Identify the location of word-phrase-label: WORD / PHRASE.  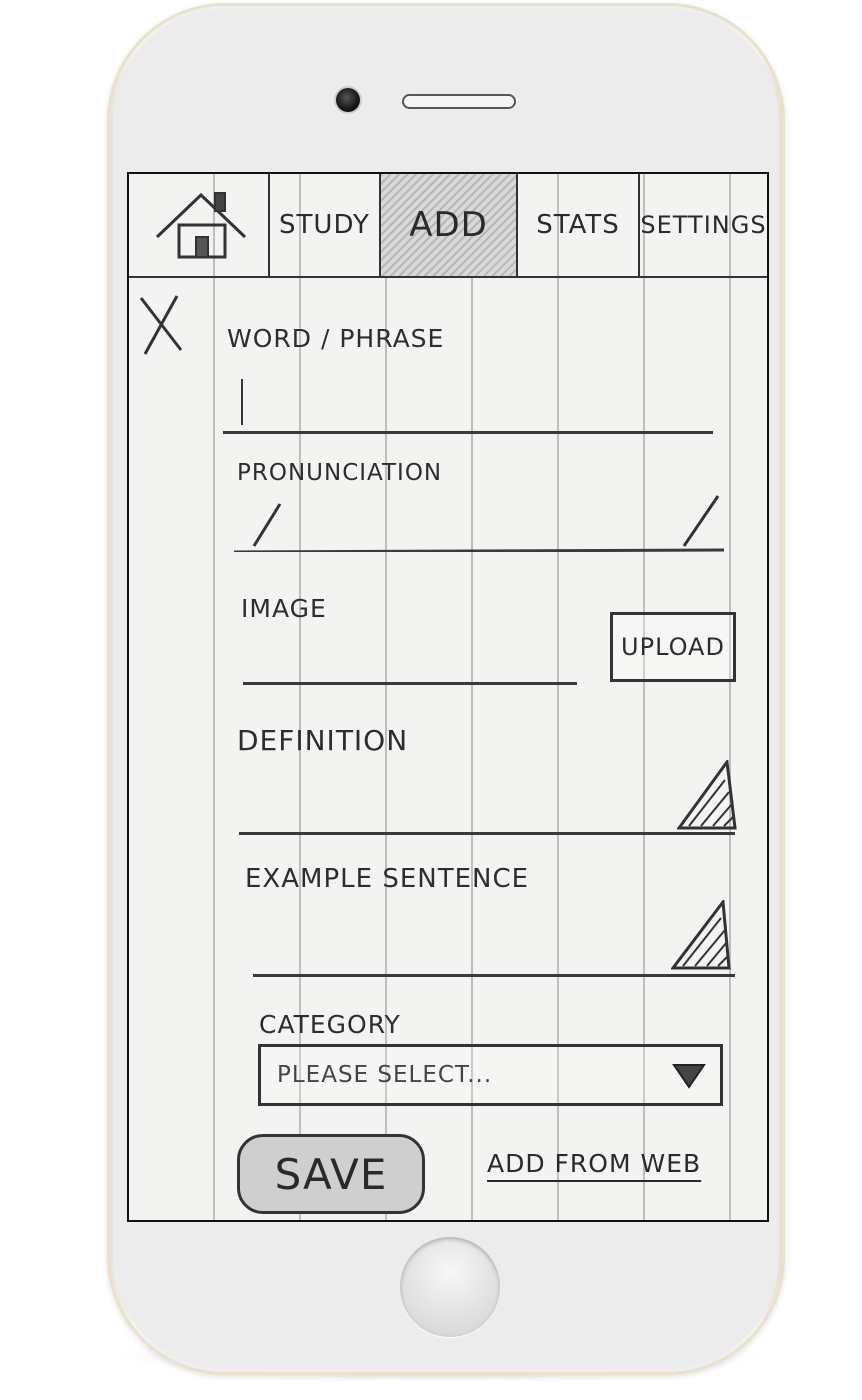
(336, 338).